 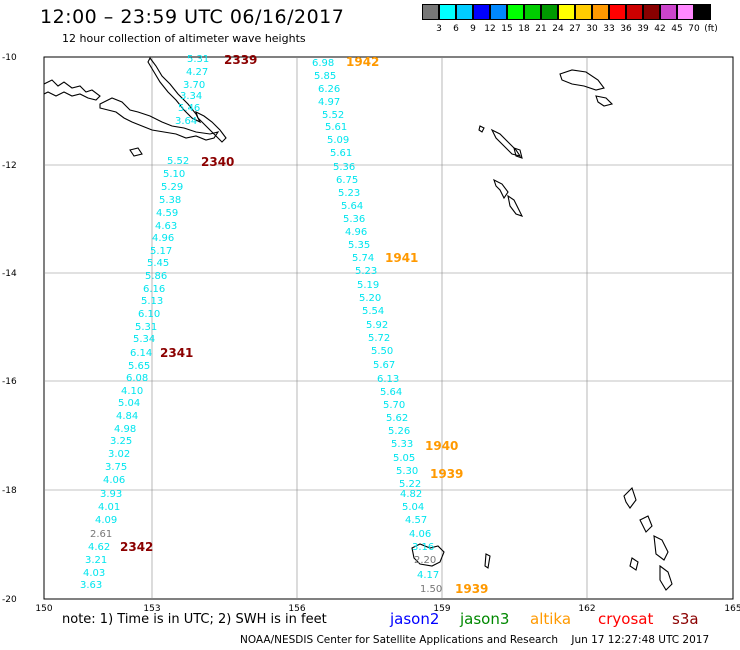 What do you see at coordinates (152, 301) in the screenshot?
I see `wave-height-value: 5.13` at bounding box center [152, 301].